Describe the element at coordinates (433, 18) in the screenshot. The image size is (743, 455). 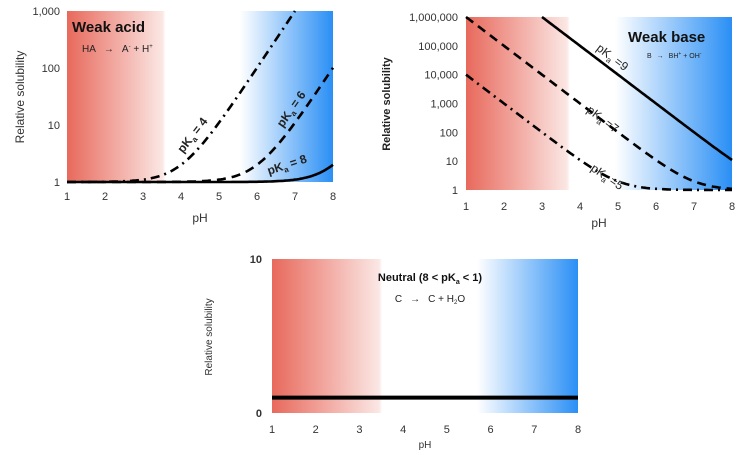
I see `y-tick-label: 1,000,000` at that location.